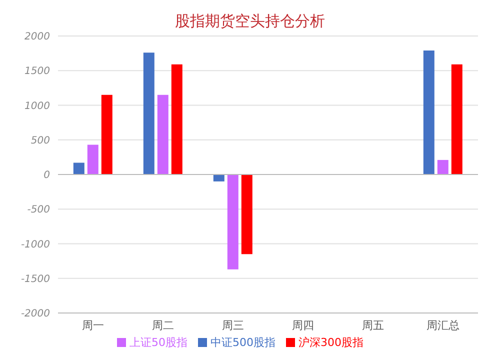 This screenshot has width=500, height=362. I want to click on x-tick-label: 周汇总, so click(443, 325).